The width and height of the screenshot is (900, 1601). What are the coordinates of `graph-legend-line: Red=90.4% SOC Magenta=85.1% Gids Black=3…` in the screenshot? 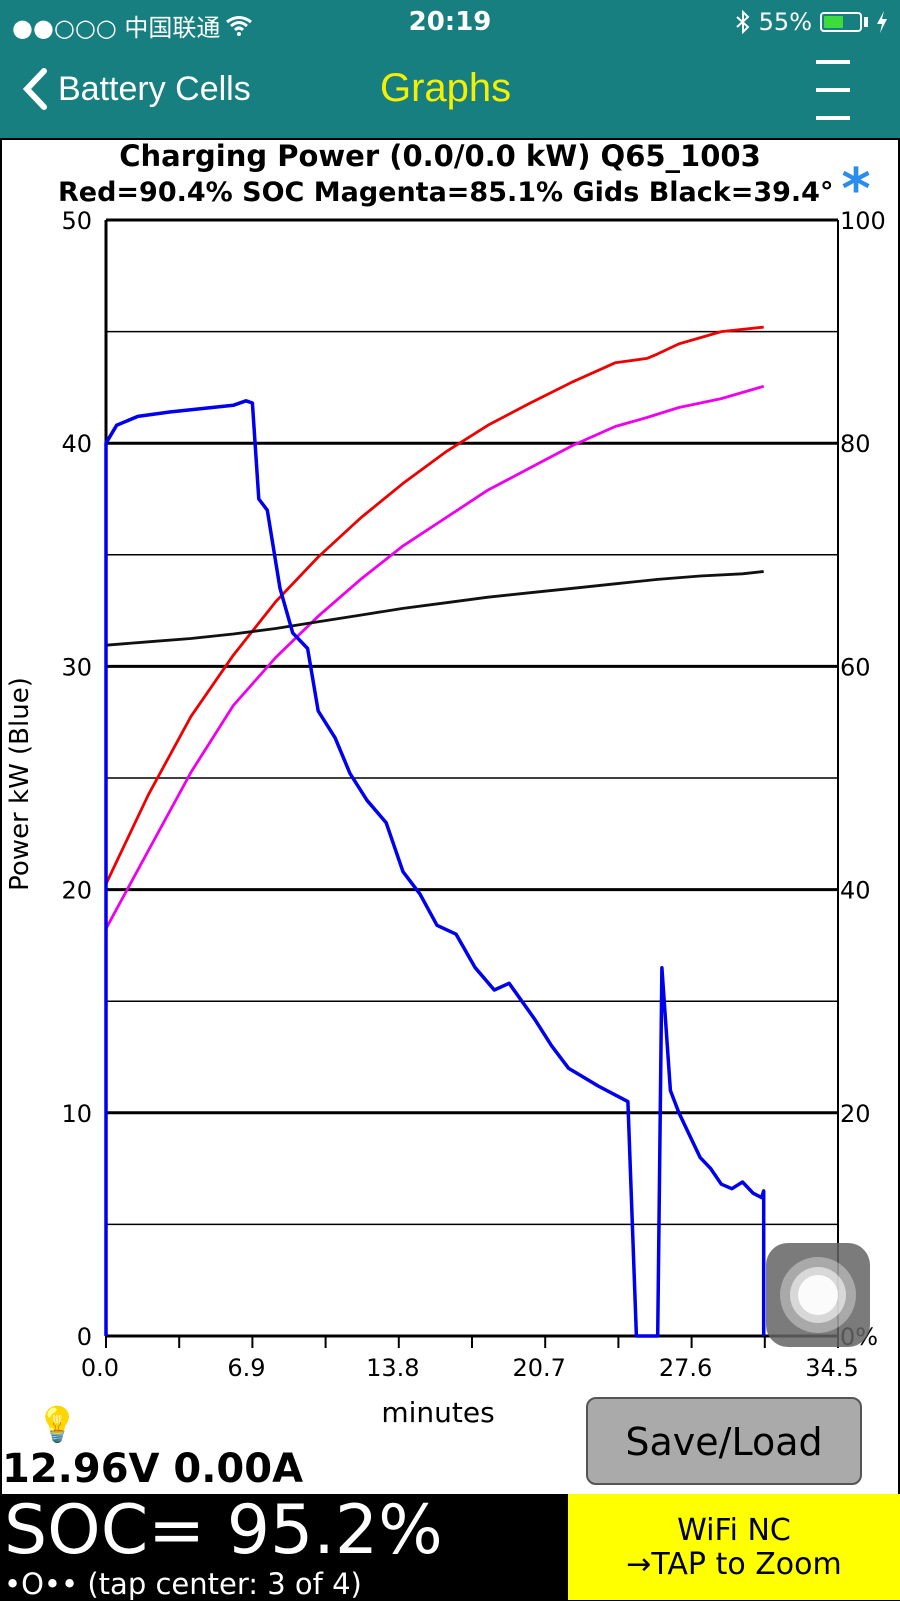 It's located at (445, 192).